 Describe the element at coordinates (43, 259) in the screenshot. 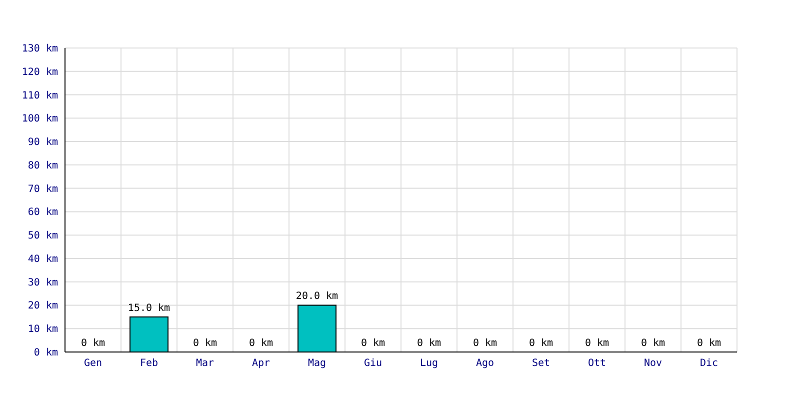

I see `y-tick-label: 40 km` at that location.